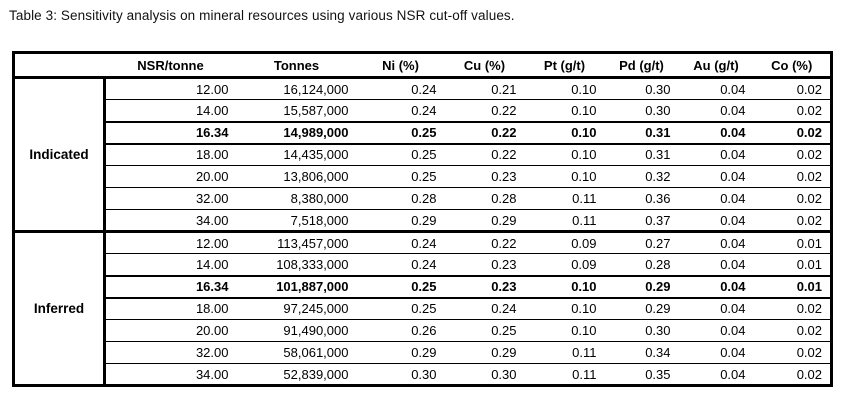 The image size is (842, 417). I want to click on table-cell: 58,061,000, so click(296, 352).